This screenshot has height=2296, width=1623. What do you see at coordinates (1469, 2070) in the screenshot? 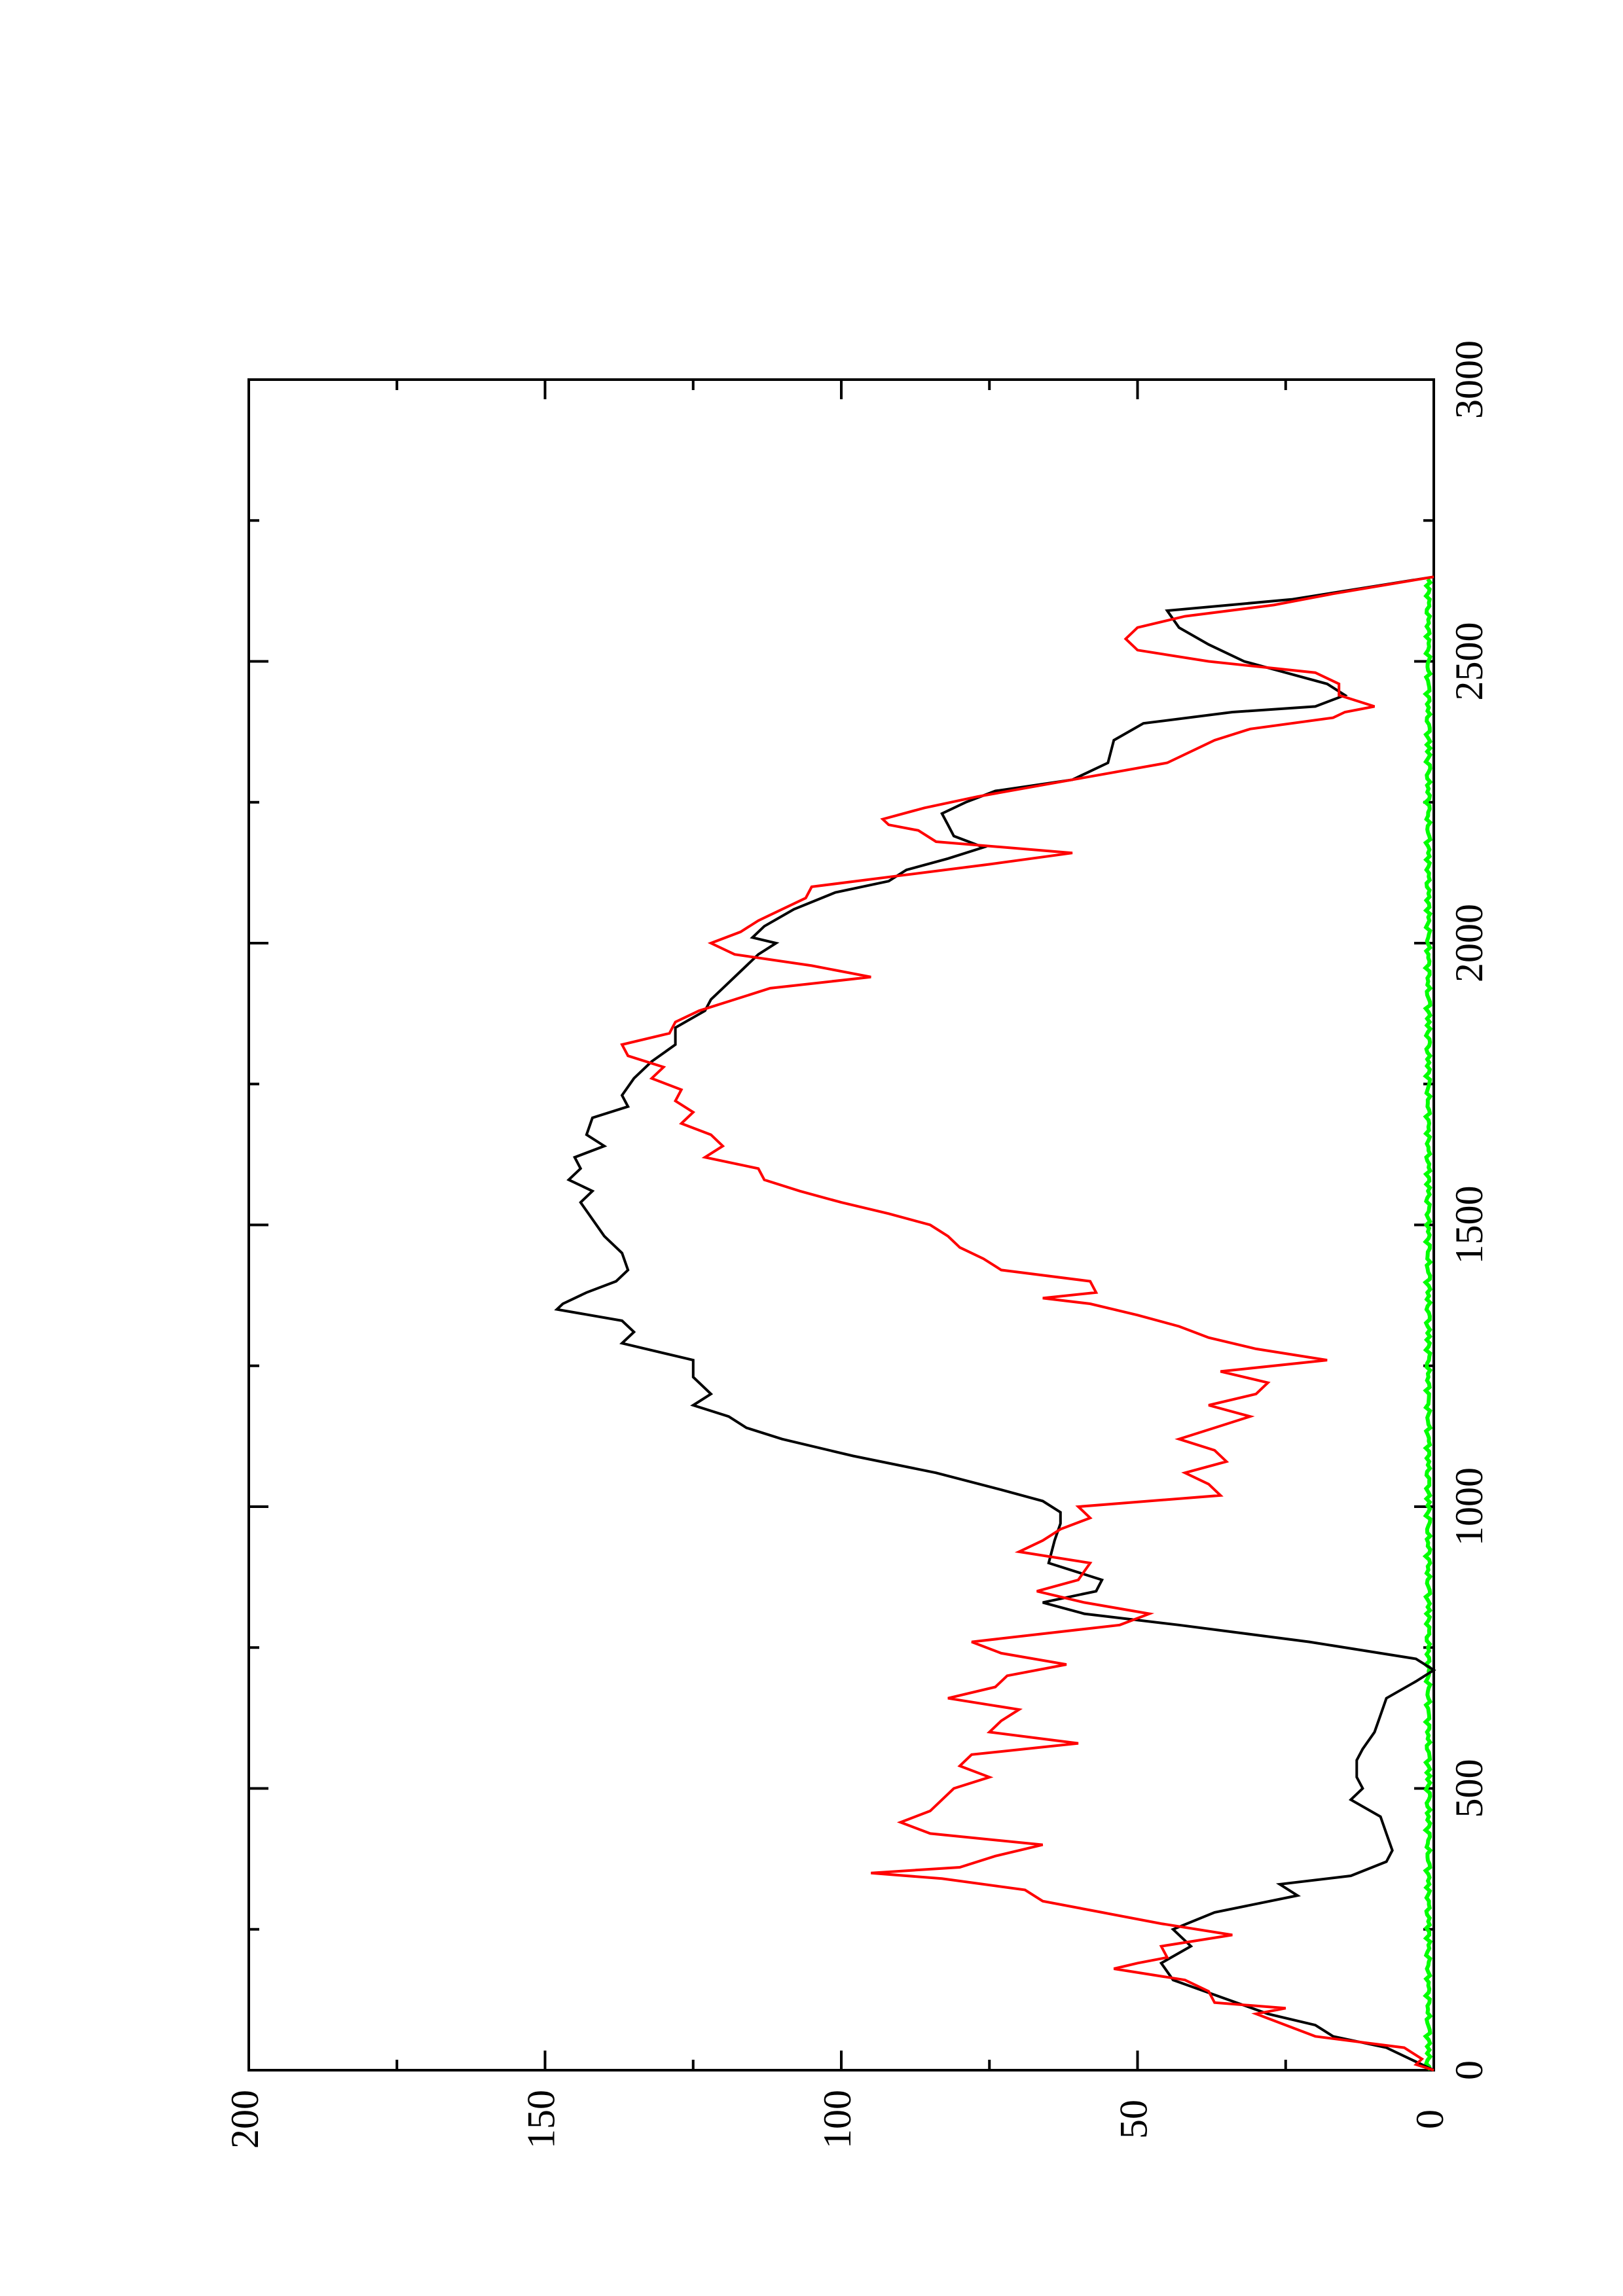
I see `x-tick-label: 0` at bounding box center [1469, 2070].